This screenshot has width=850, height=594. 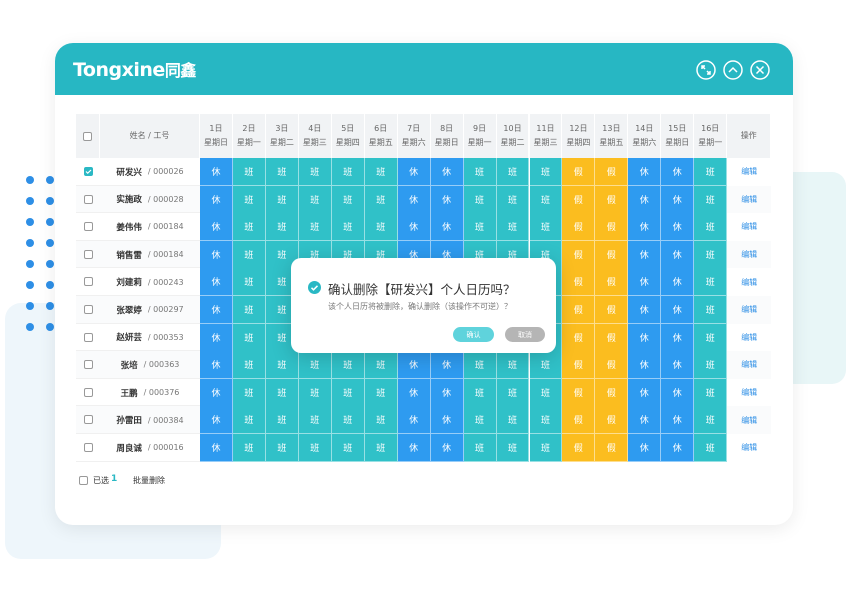 I want to click on collapse-button, so click(x=733, y=70).